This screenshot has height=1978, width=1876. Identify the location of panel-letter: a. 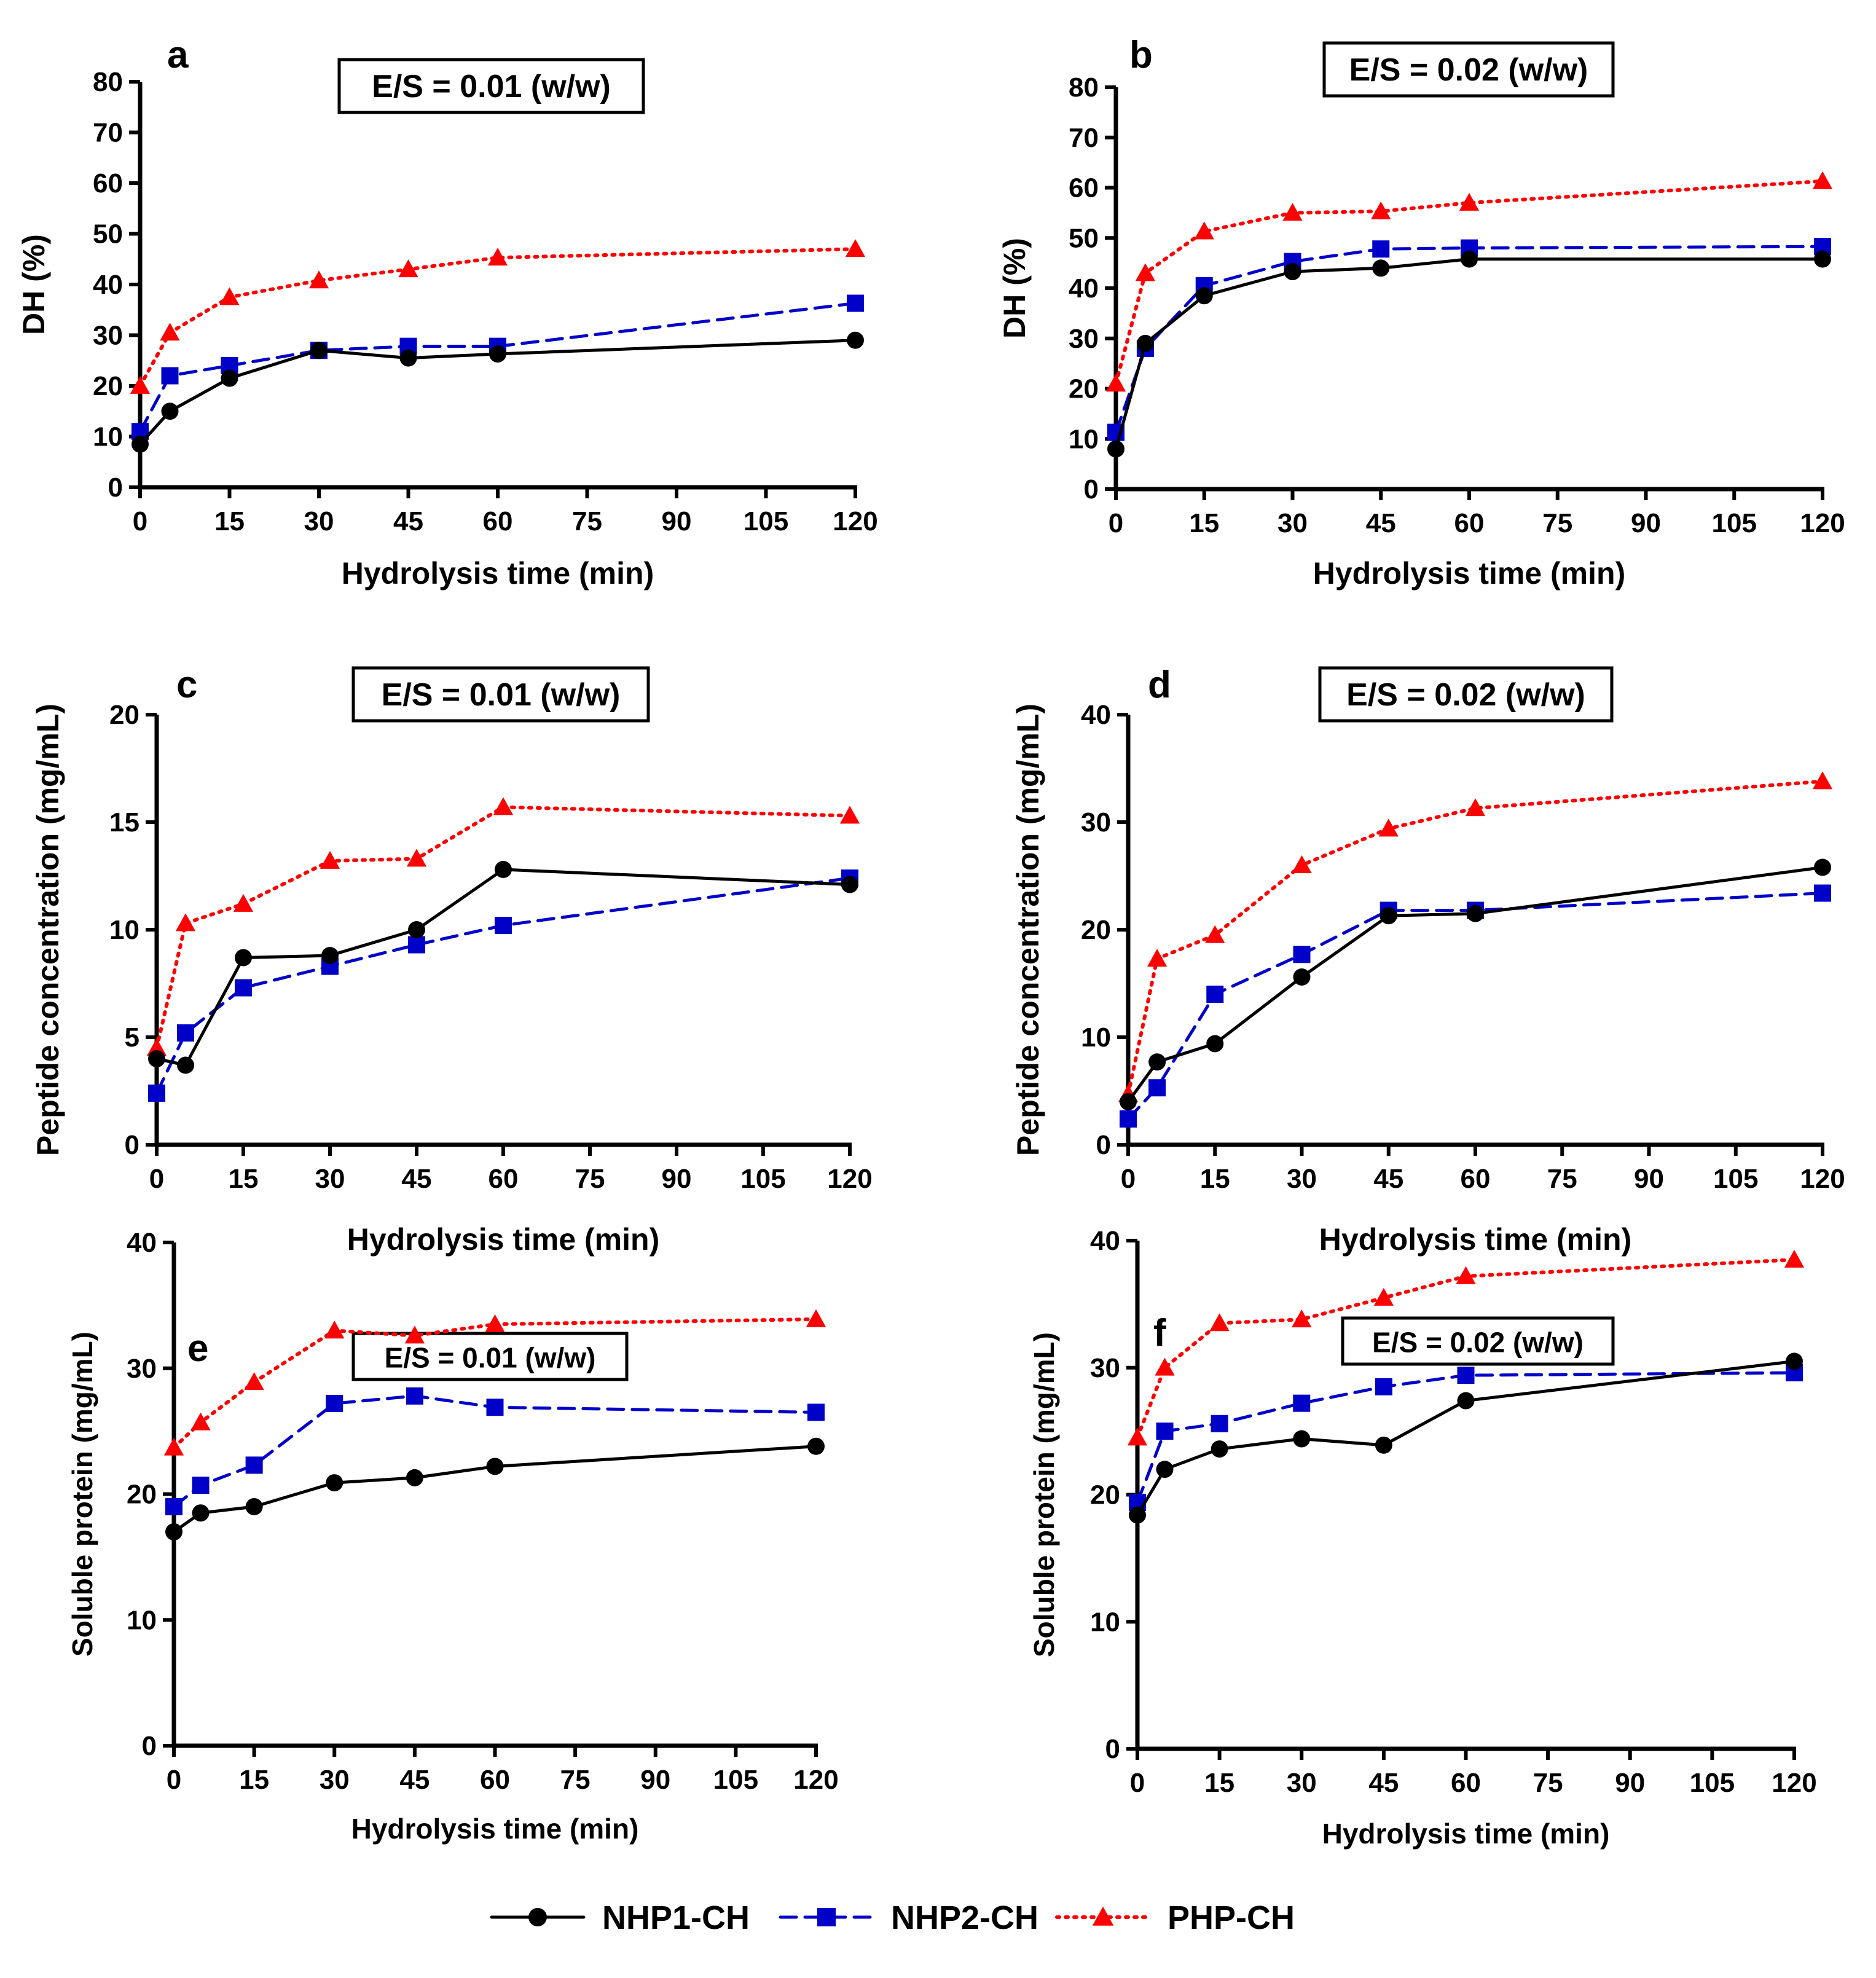
(178, 55).